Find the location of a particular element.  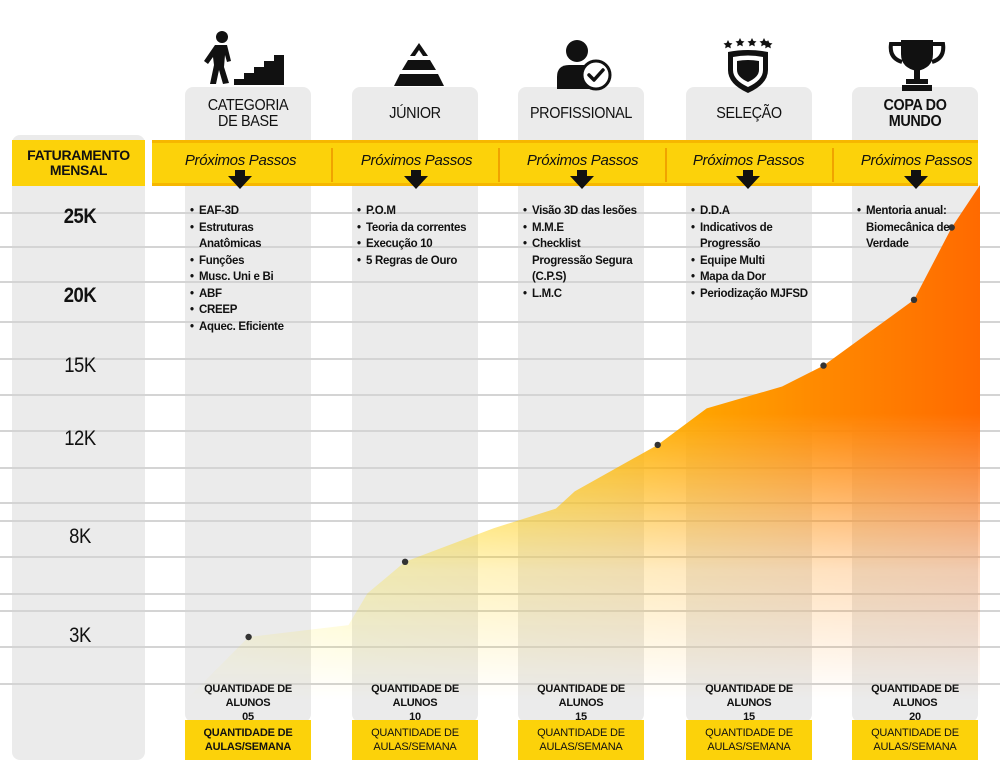

students-count-value: 05 is located at coordinates (248, 717).